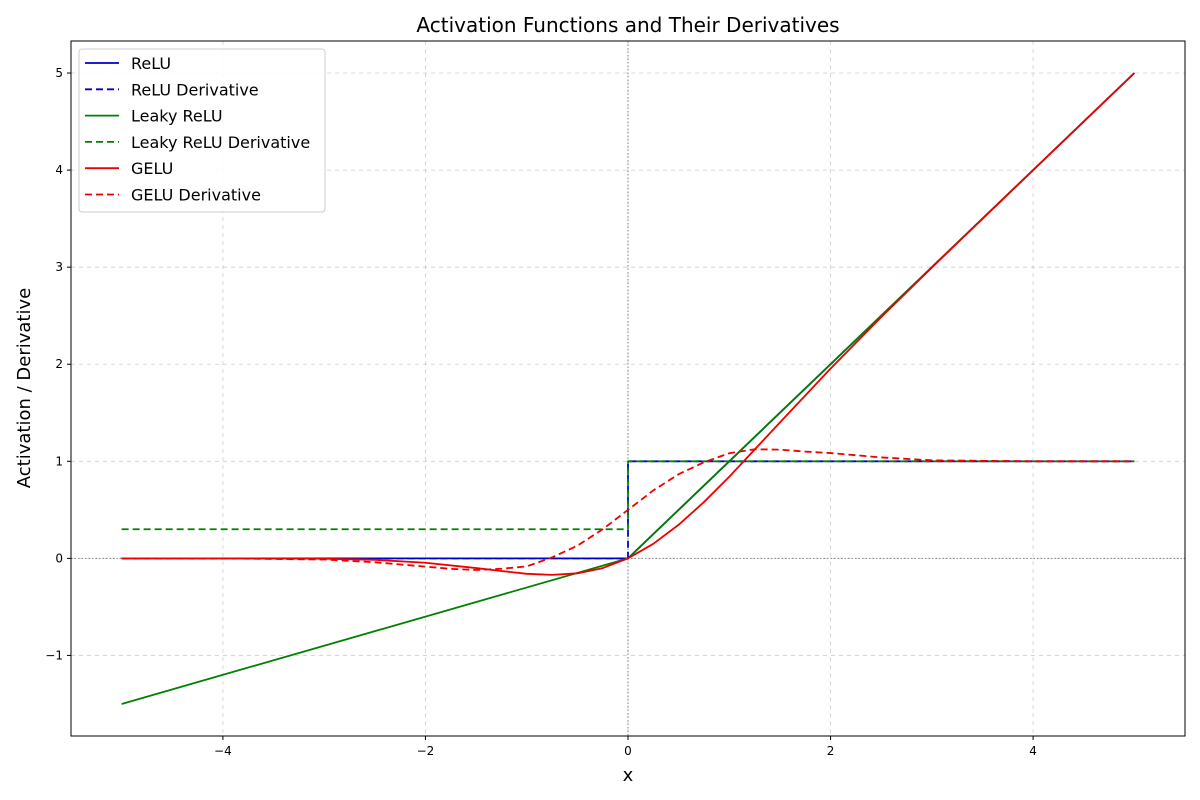 Image resolution: width=1200 pixels, height=800 pixels. Describe the element at coordinates (59, 170) in the screenshot. I see `y-tick-label-5: 4` at that location.